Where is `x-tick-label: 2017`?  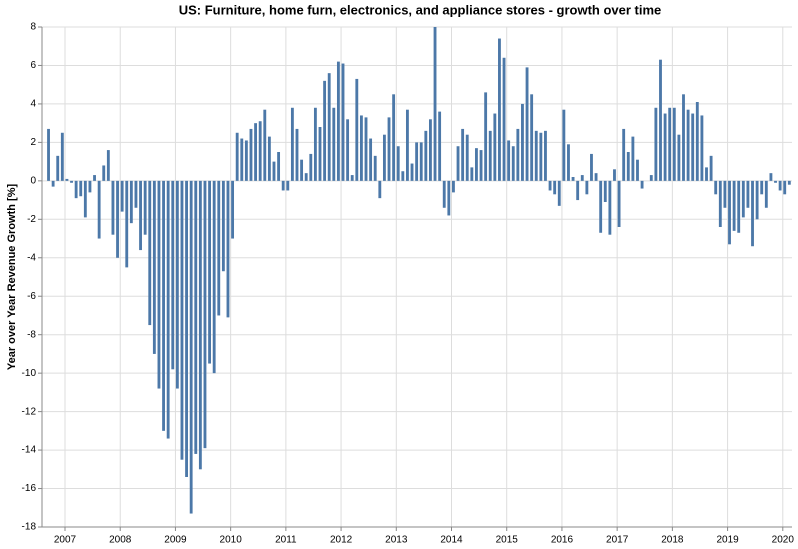 x-tick-label: 2017 is located at coordinates (617, 540).